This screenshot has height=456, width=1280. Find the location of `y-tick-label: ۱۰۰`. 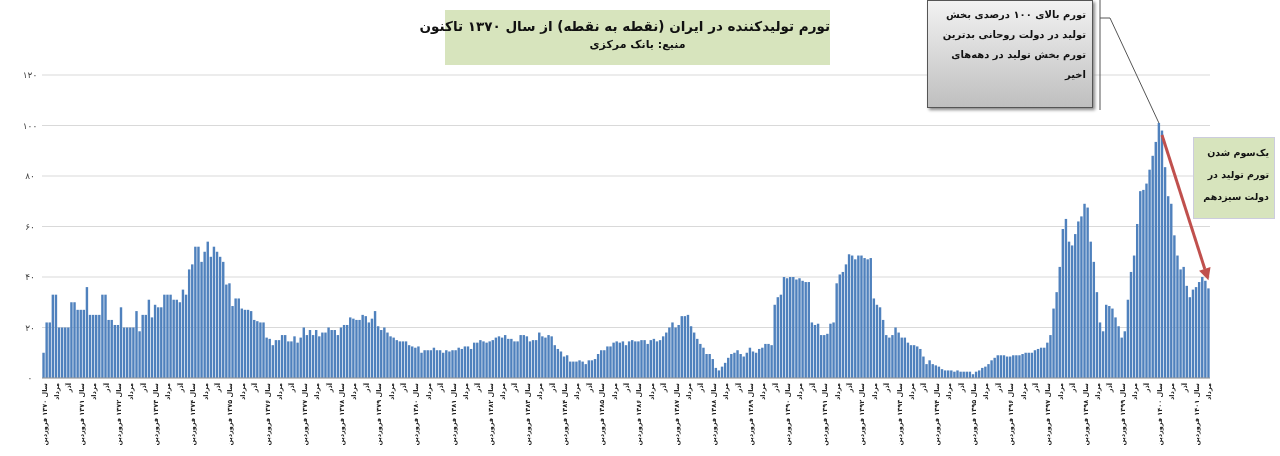

y-tick-label: ۱۰۰ is located at coordinates (30, 125).